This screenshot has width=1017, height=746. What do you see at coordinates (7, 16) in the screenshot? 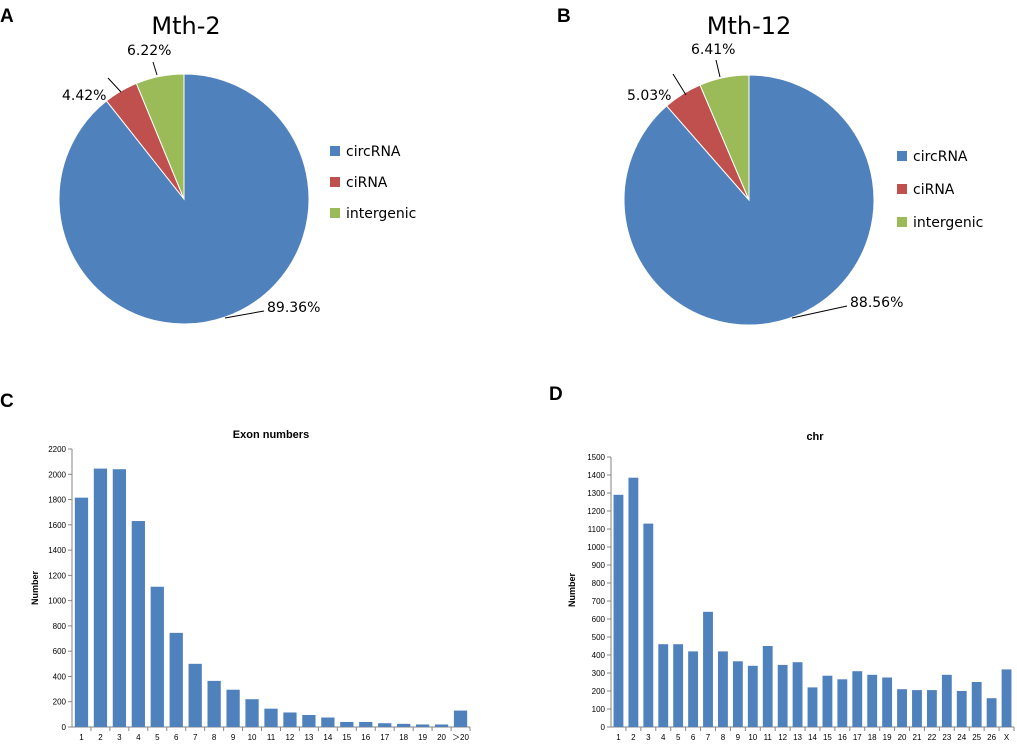
I see `panel-letter-a: A` at bounding box center [7, 16].